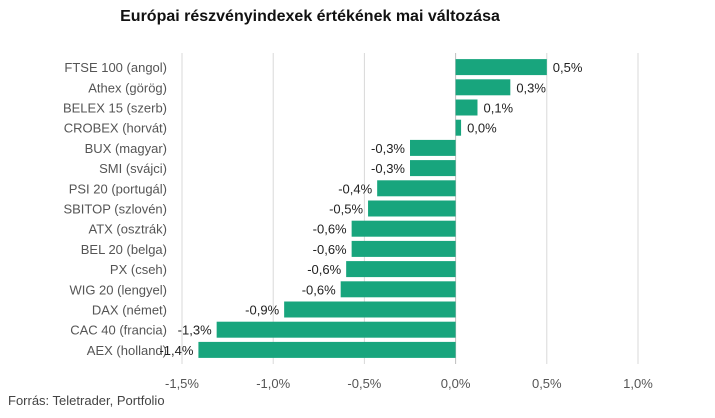  I want to click on category-label: FTSE 100 (angol), so click(115, 67).